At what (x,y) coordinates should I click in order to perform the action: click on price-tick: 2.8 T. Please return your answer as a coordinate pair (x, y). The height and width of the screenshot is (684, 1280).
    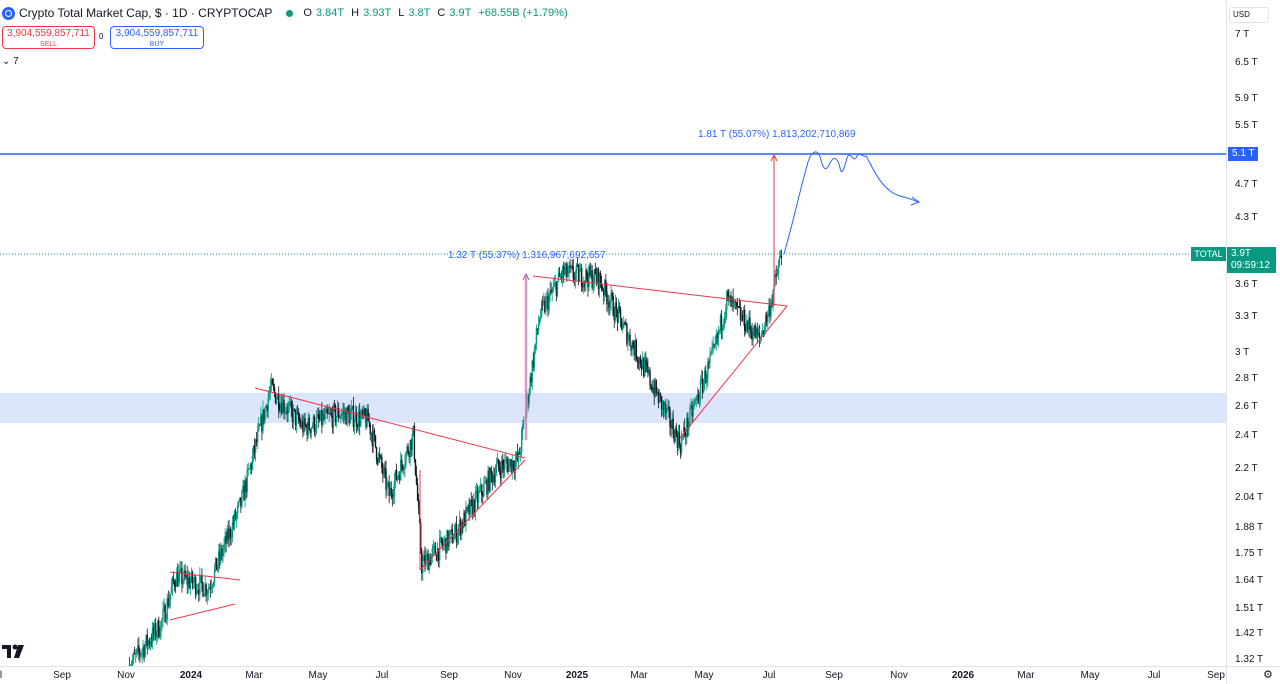
    Looking at the image, I should click on (1246, 378).